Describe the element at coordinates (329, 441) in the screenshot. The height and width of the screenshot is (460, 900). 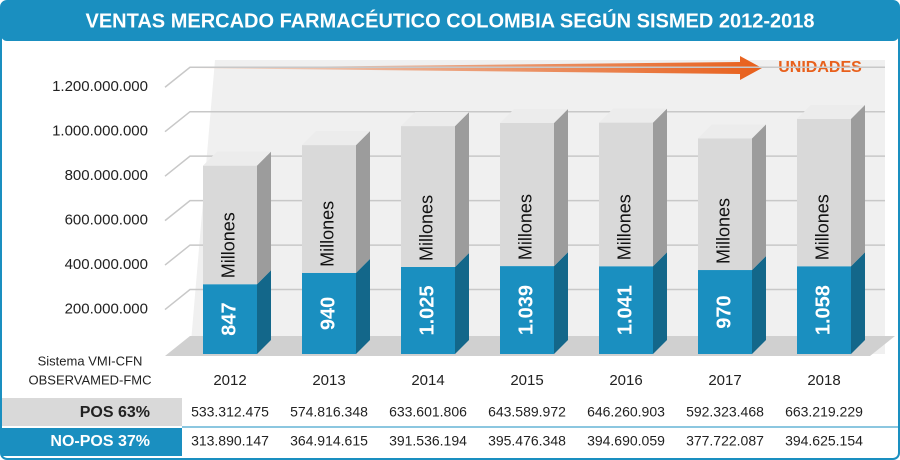
I see `table-value: 364.914.615` at that location.